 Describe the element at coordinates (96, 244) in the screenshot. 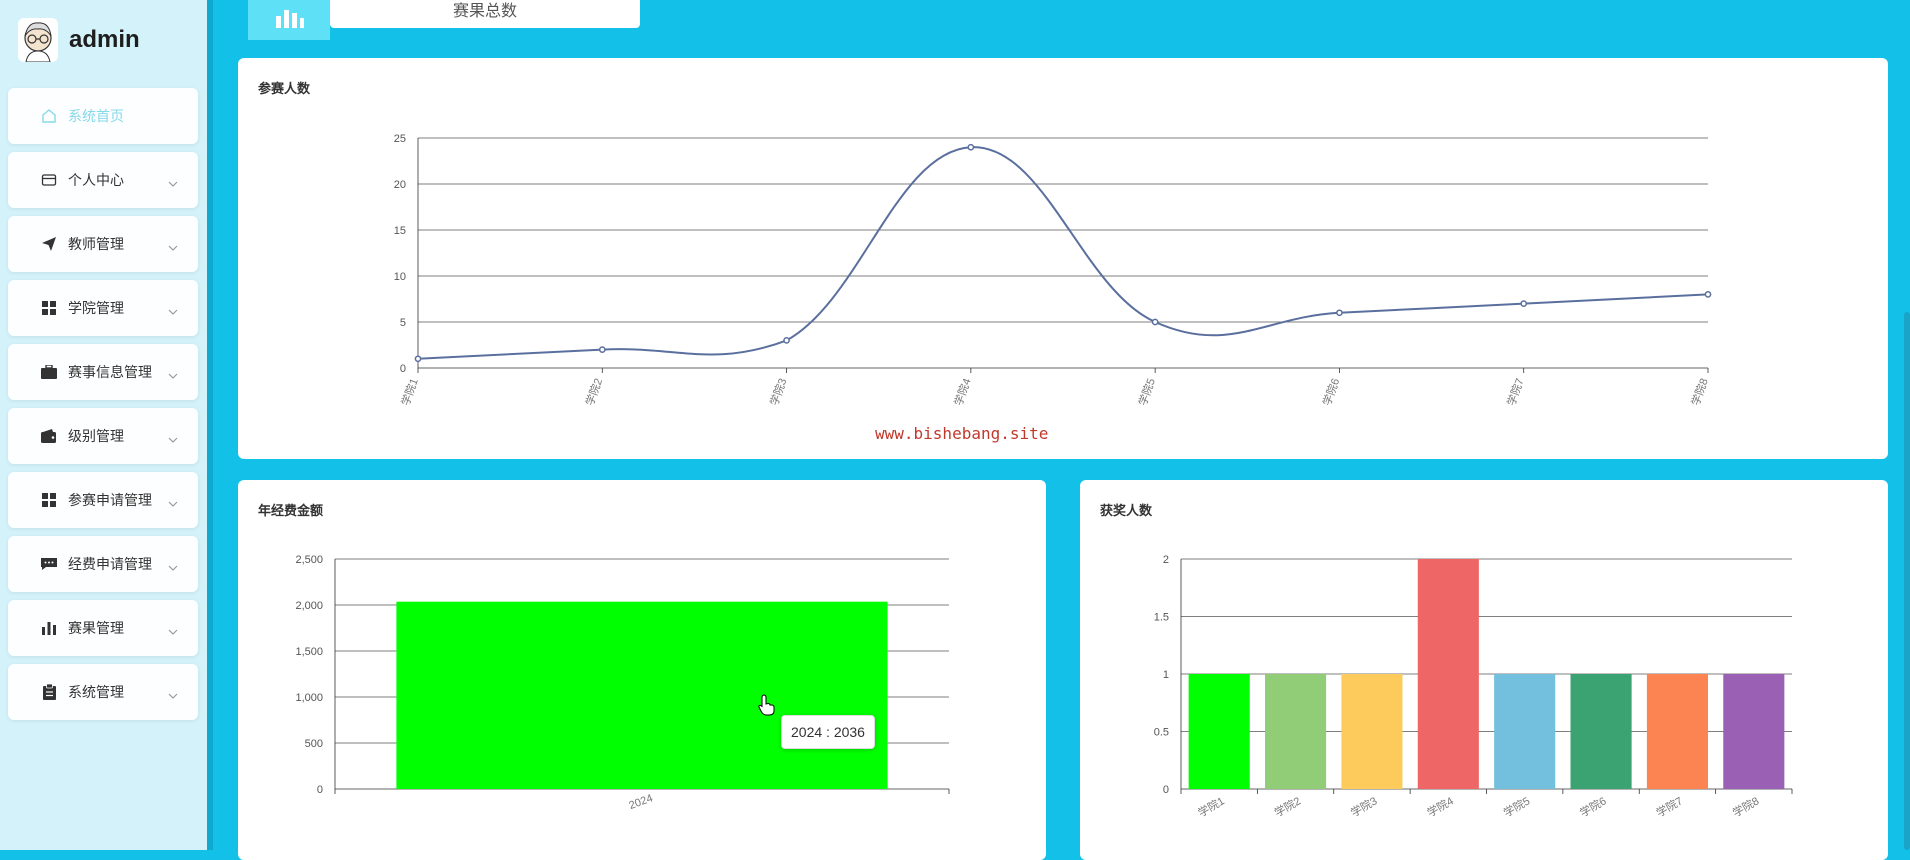

I see `sidebar-item-label: 教师管理` at that location.